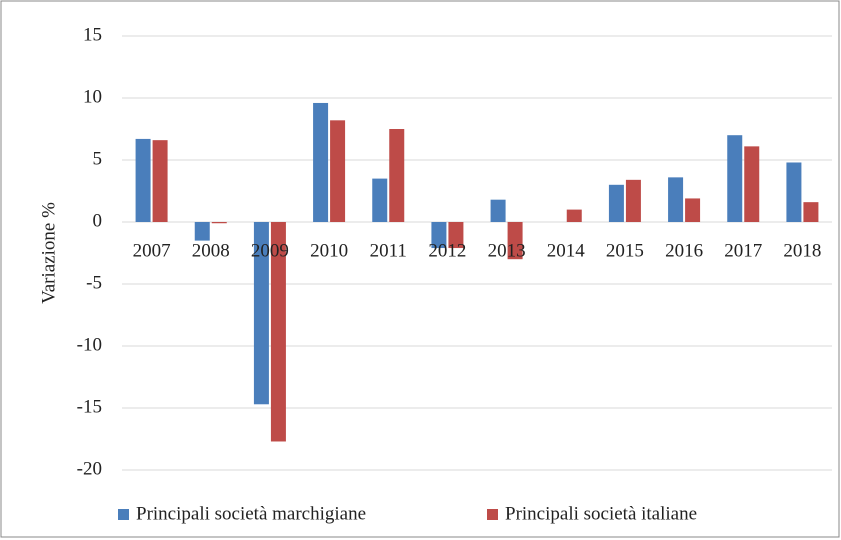 The height and width of the screenshot is (540, 841). Describe the element at coordinates (98, 158) in the screenshot. I see `y-tick-label: 5` at that location.